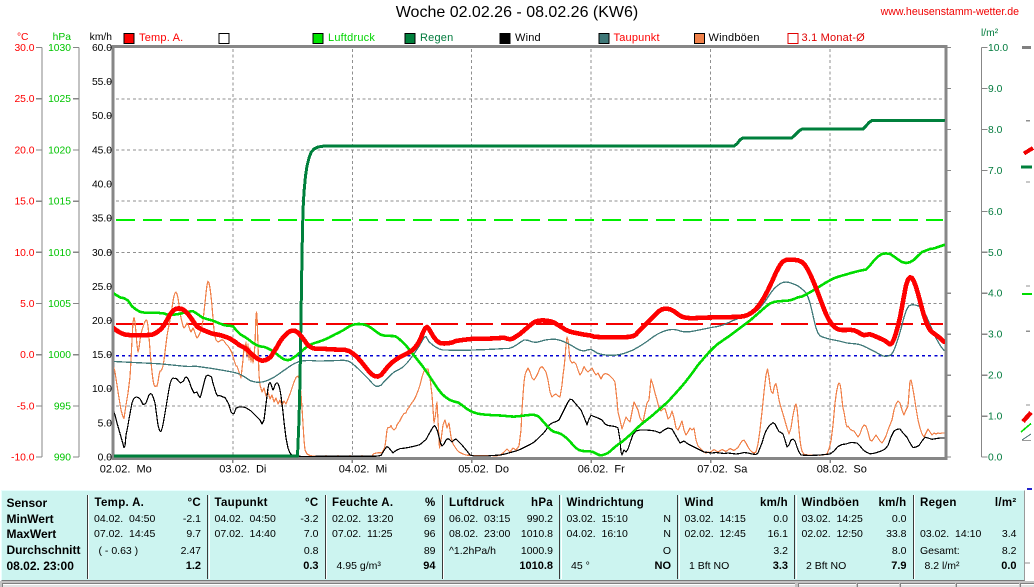 Image resolution: width=1034 pixels, height=587 pixels. What do you see at coordinates (23, 37) in the screenshot?
I see `svg-text: °C` at bounding box center [23, 37].